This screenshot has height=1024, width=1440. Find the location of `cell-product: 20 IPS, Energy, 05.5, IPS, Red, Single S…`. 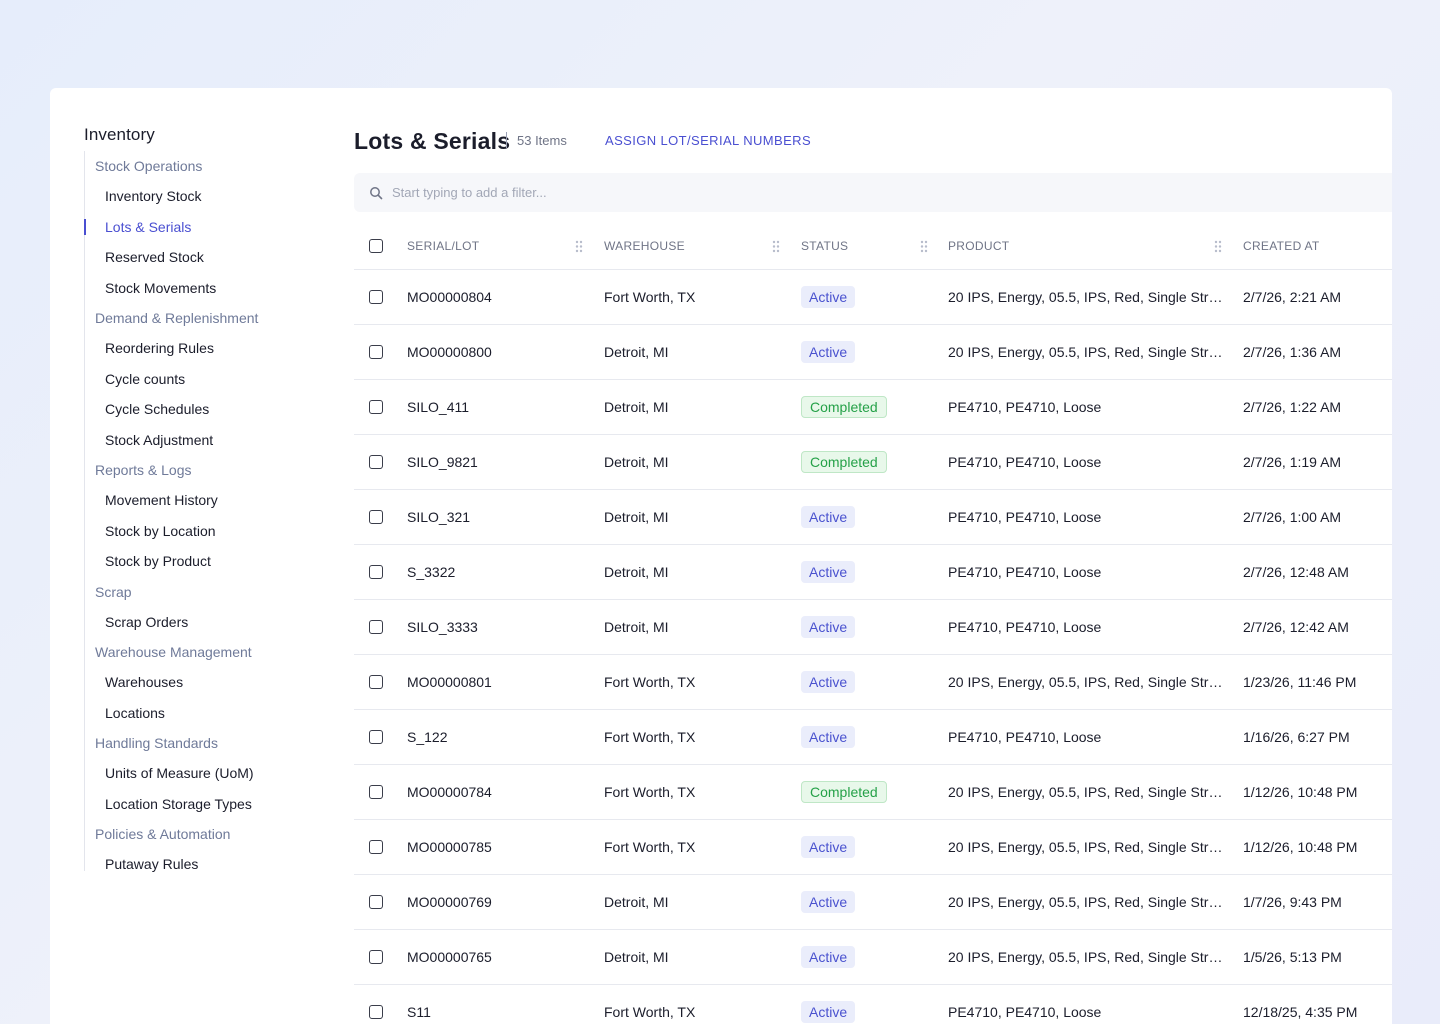

cell-product: 20 IPS, Energy, 05.5, IPS, Red, Single S… is located at coordinates (1093, 352).